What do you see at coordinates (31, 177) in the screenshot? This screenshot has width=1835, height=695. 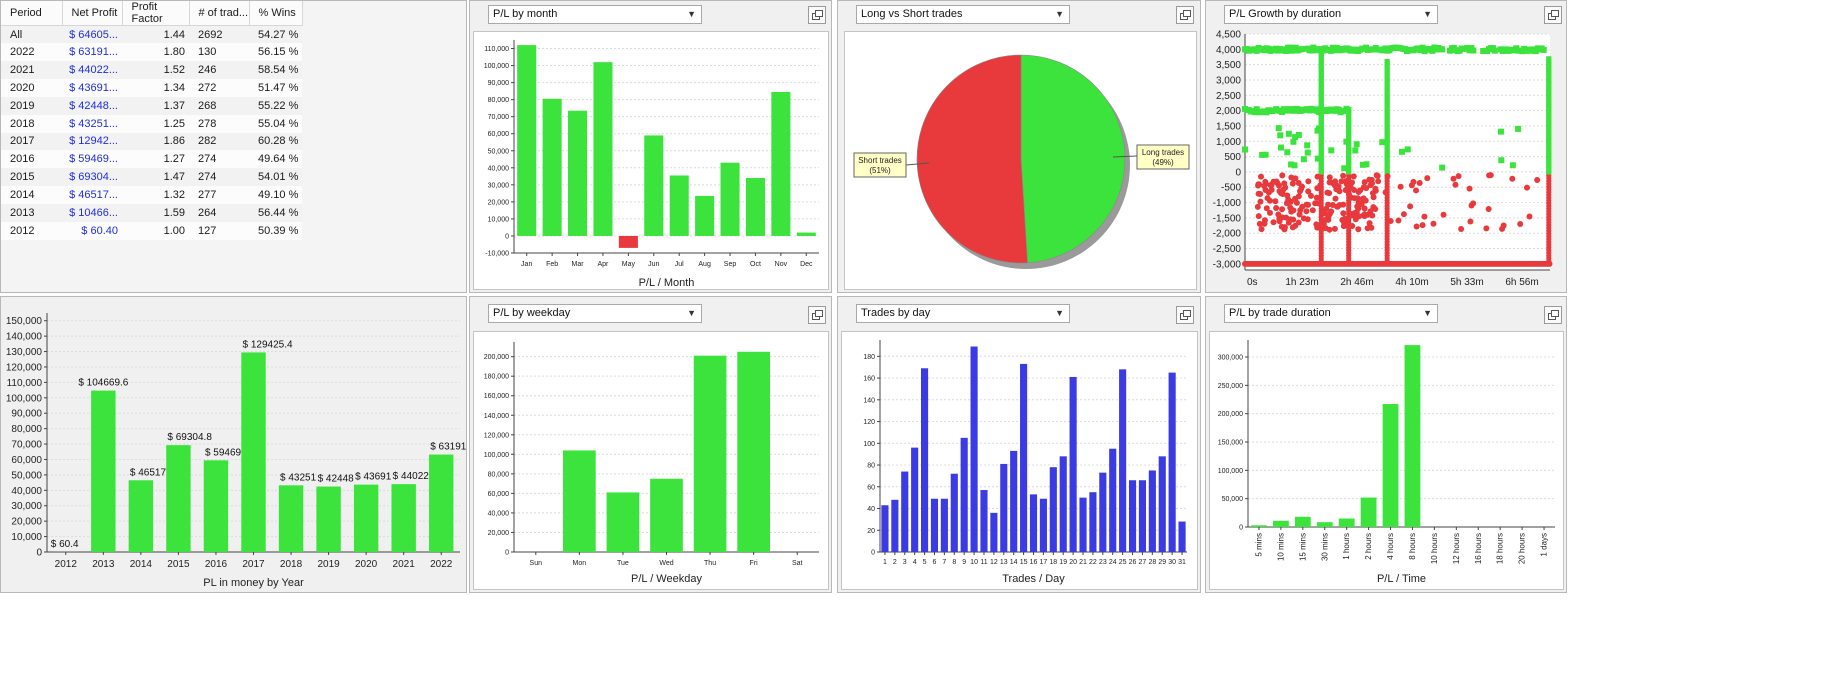 I see `cell-period: 2015` at bounding box center [31, 177].